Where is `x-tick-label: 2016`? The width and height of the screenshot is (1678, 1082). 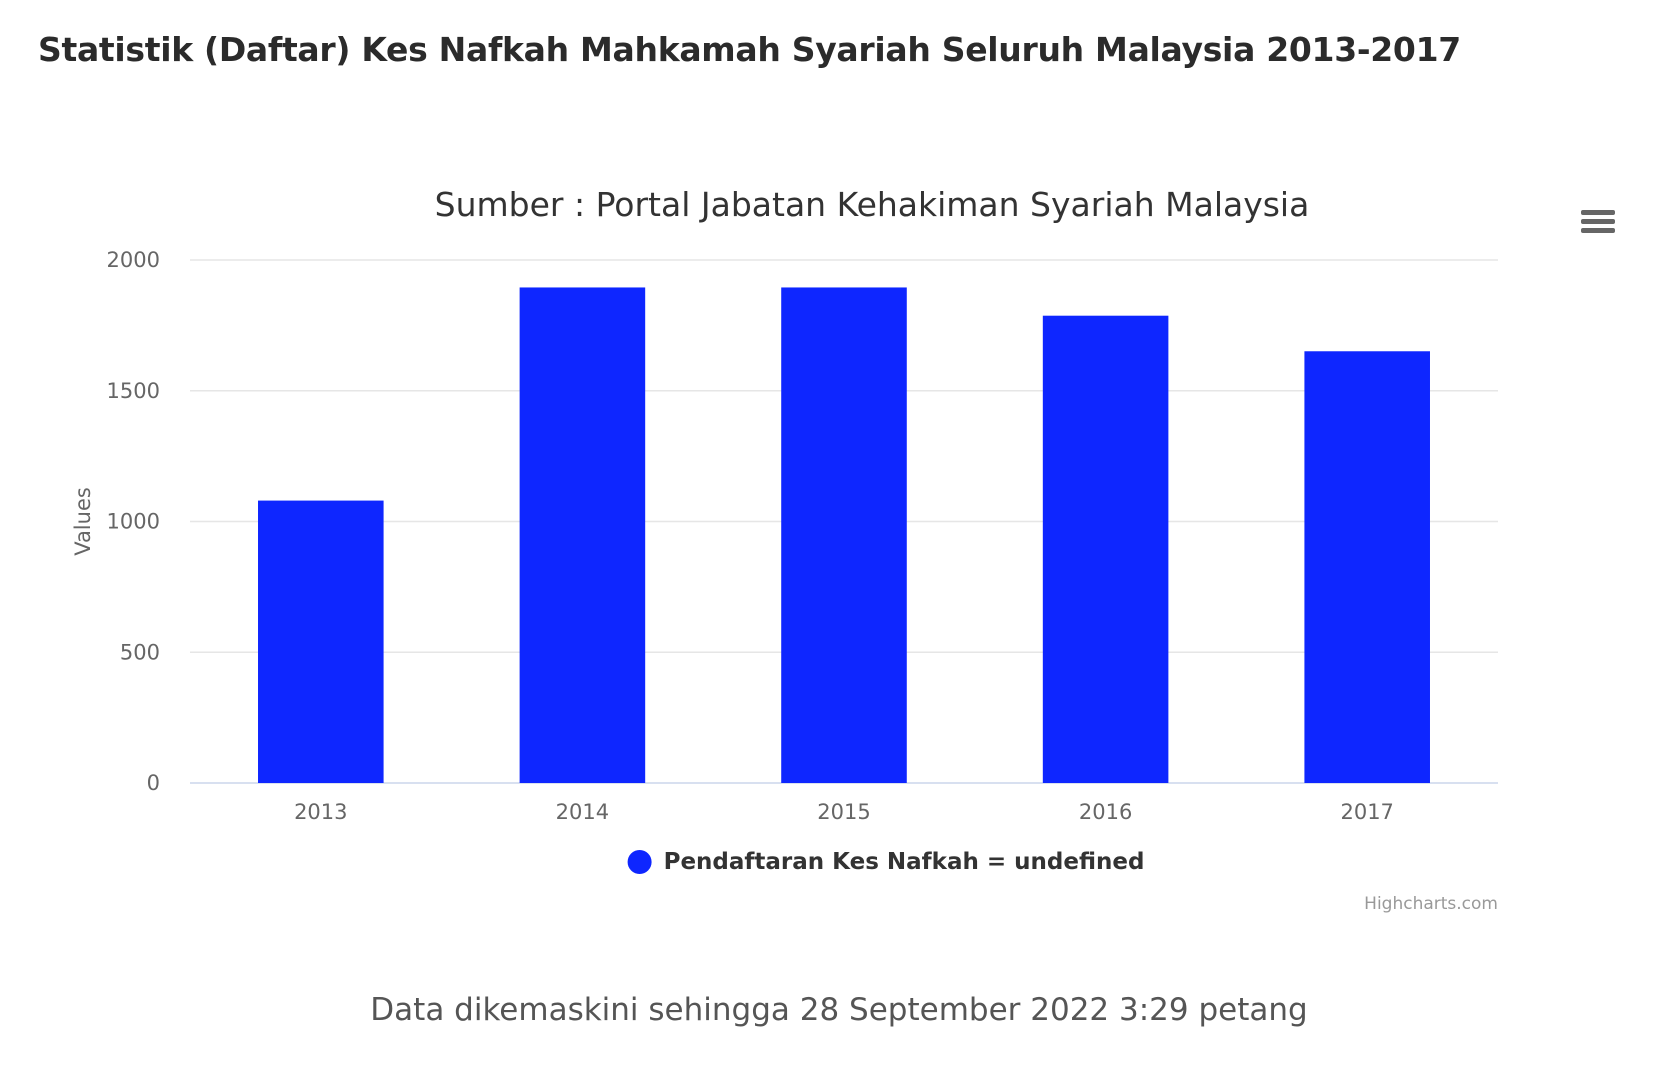
x-tick-label: 2016 is located at coordinates (1105, 812).